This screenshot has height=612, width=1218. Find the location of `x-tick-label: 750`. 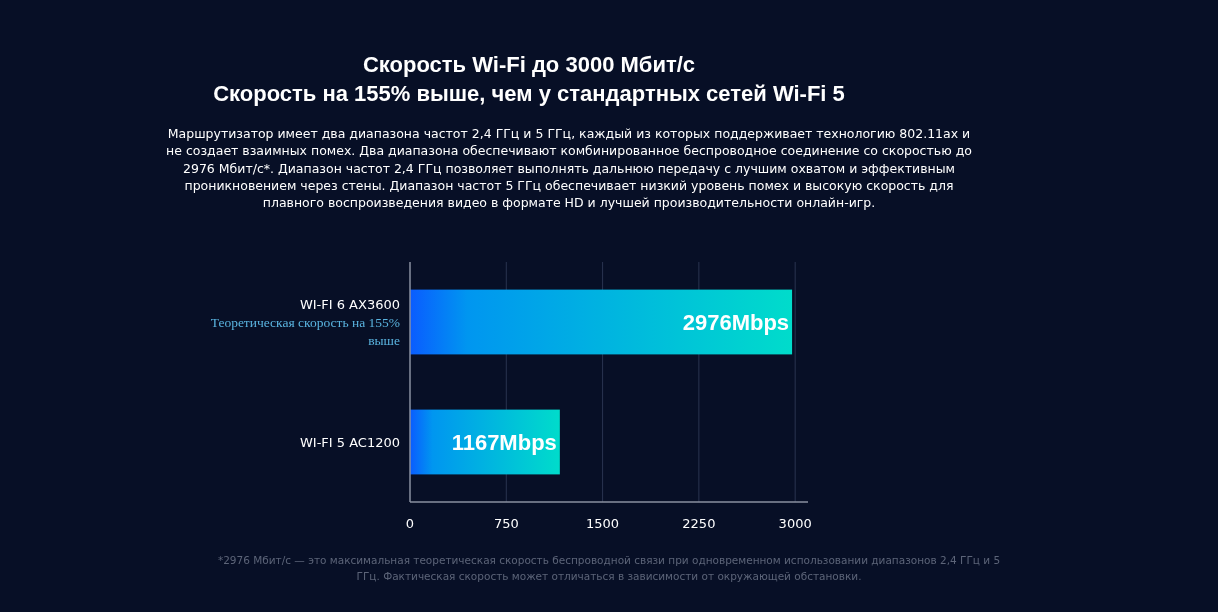

x-tick-label: 750 is located at coordinates (506, 523).